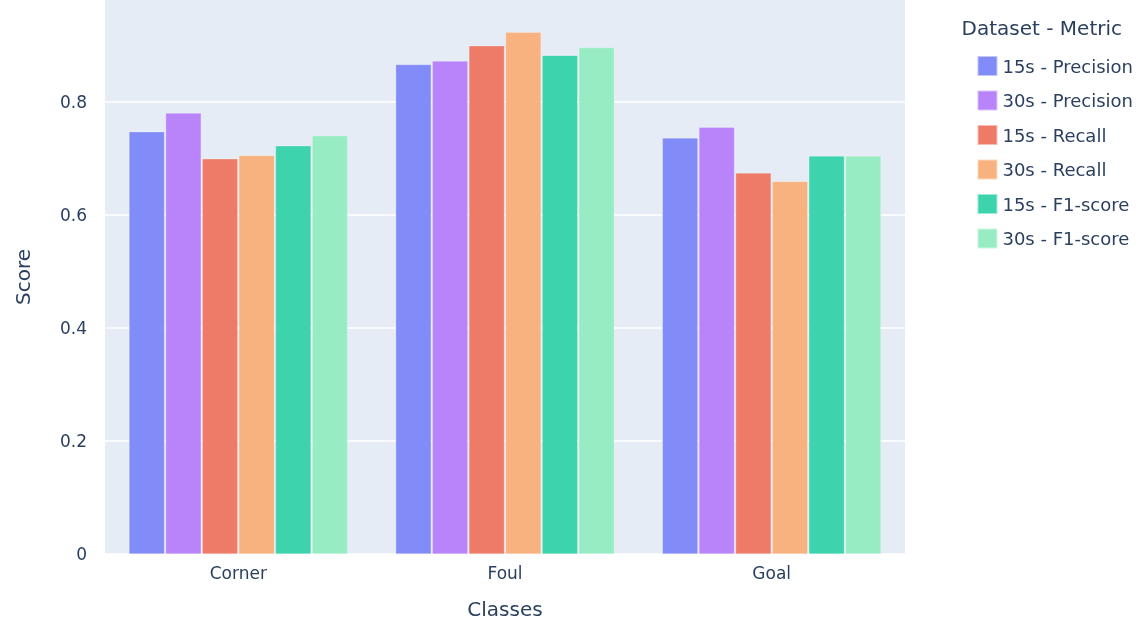  Describe the element at coordinates (238, 572) in the screenshot. I see `x-tick-label: Corner` at that location.